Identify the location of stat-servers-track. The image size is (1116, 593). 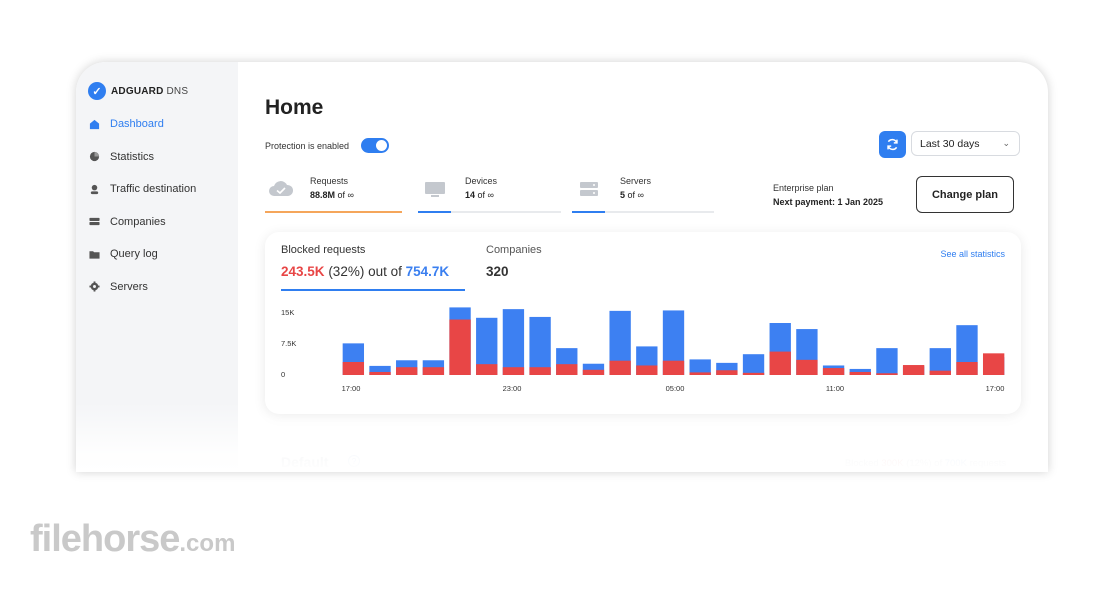
(643, 212).